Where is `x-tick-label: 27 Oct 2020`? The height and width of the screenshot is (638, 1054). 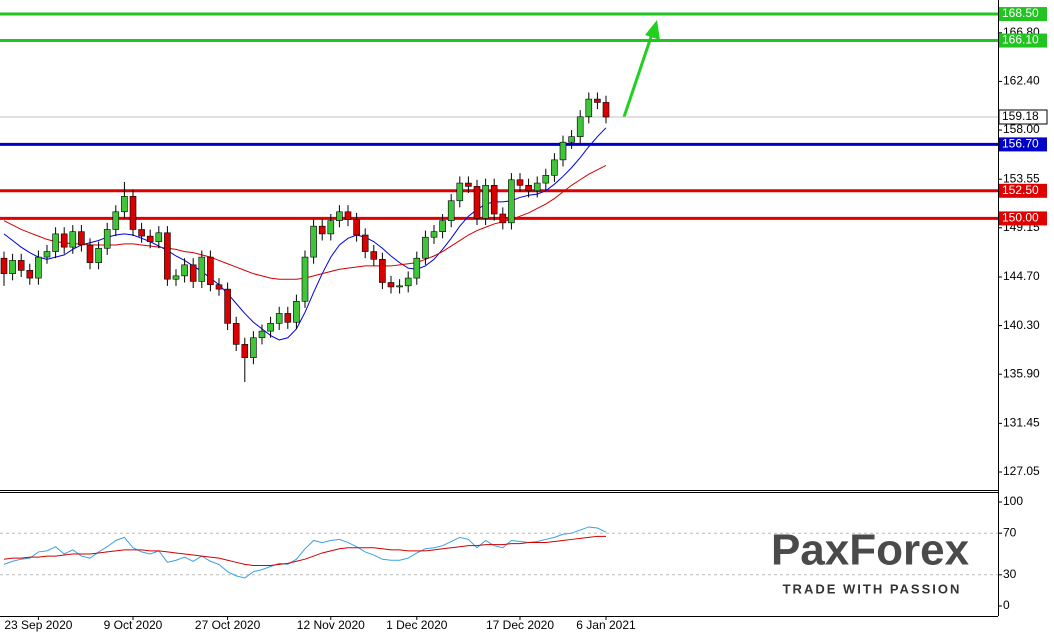
x-tick-label: 27 Oct 2020 is located at coordinates (228, 625).